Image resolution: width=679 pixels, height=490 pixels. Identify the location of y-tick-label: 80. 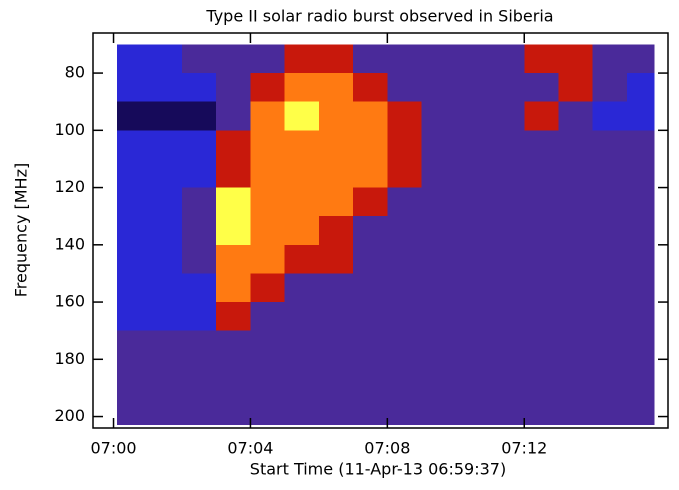
(75, 72).